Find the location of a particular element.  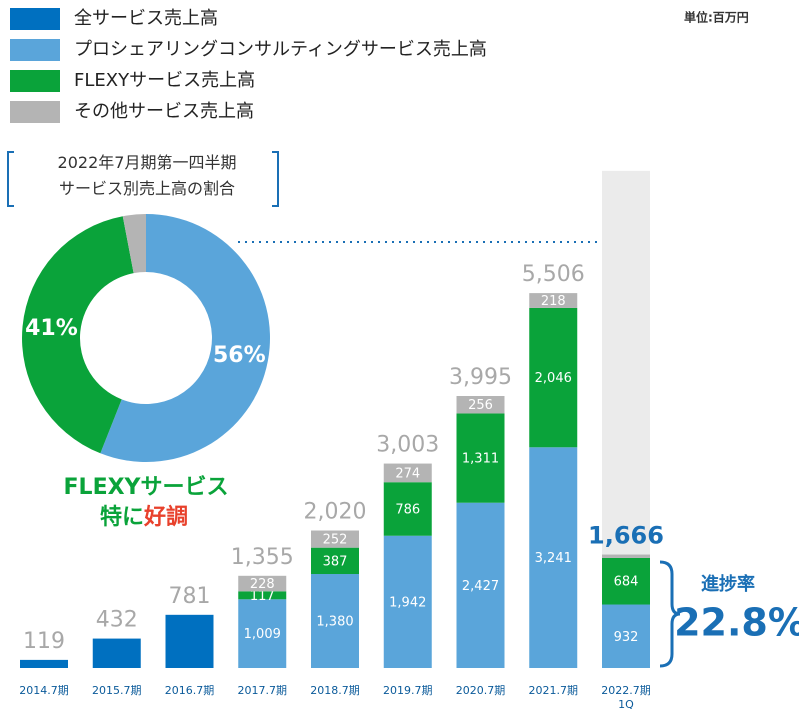

total-label: 119 is located at coordinates (44, 641).